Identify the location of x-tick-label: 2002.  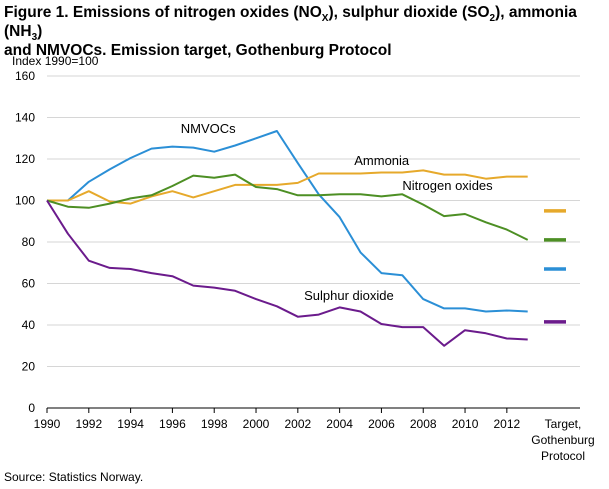
(297, 424).